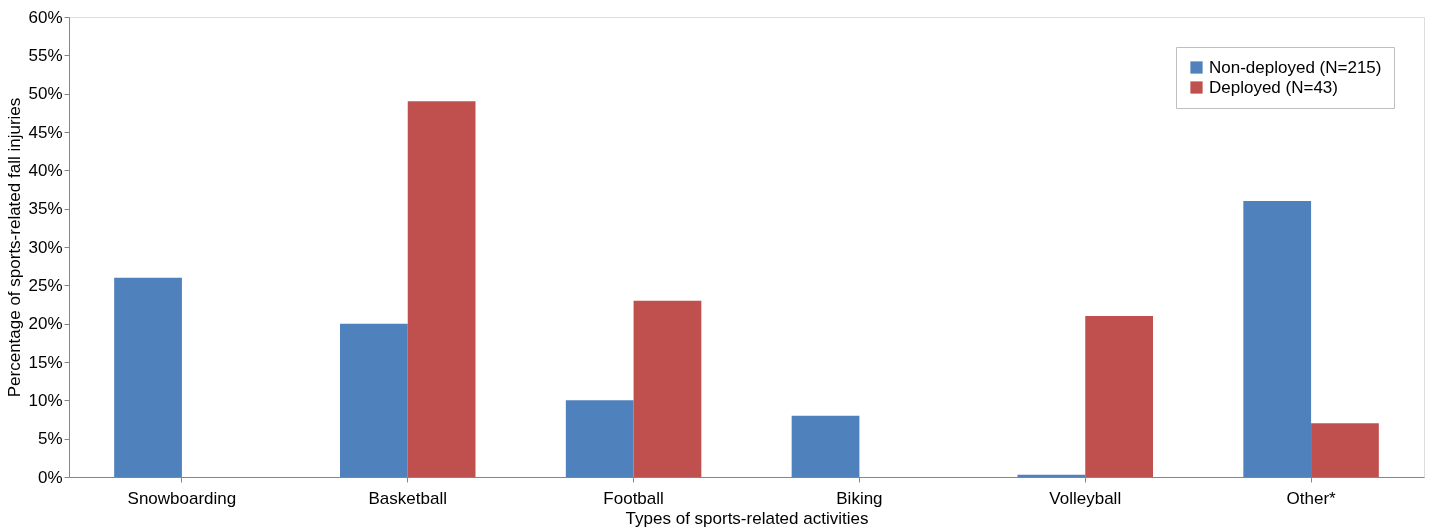 The width and height of the screenshot is (1439, 531). What do you see at coordinates (15, 247) in the screenshot?
I see `y-axis-title: Percentage of sports-related fall injuries` at bounding box center [15, 247].